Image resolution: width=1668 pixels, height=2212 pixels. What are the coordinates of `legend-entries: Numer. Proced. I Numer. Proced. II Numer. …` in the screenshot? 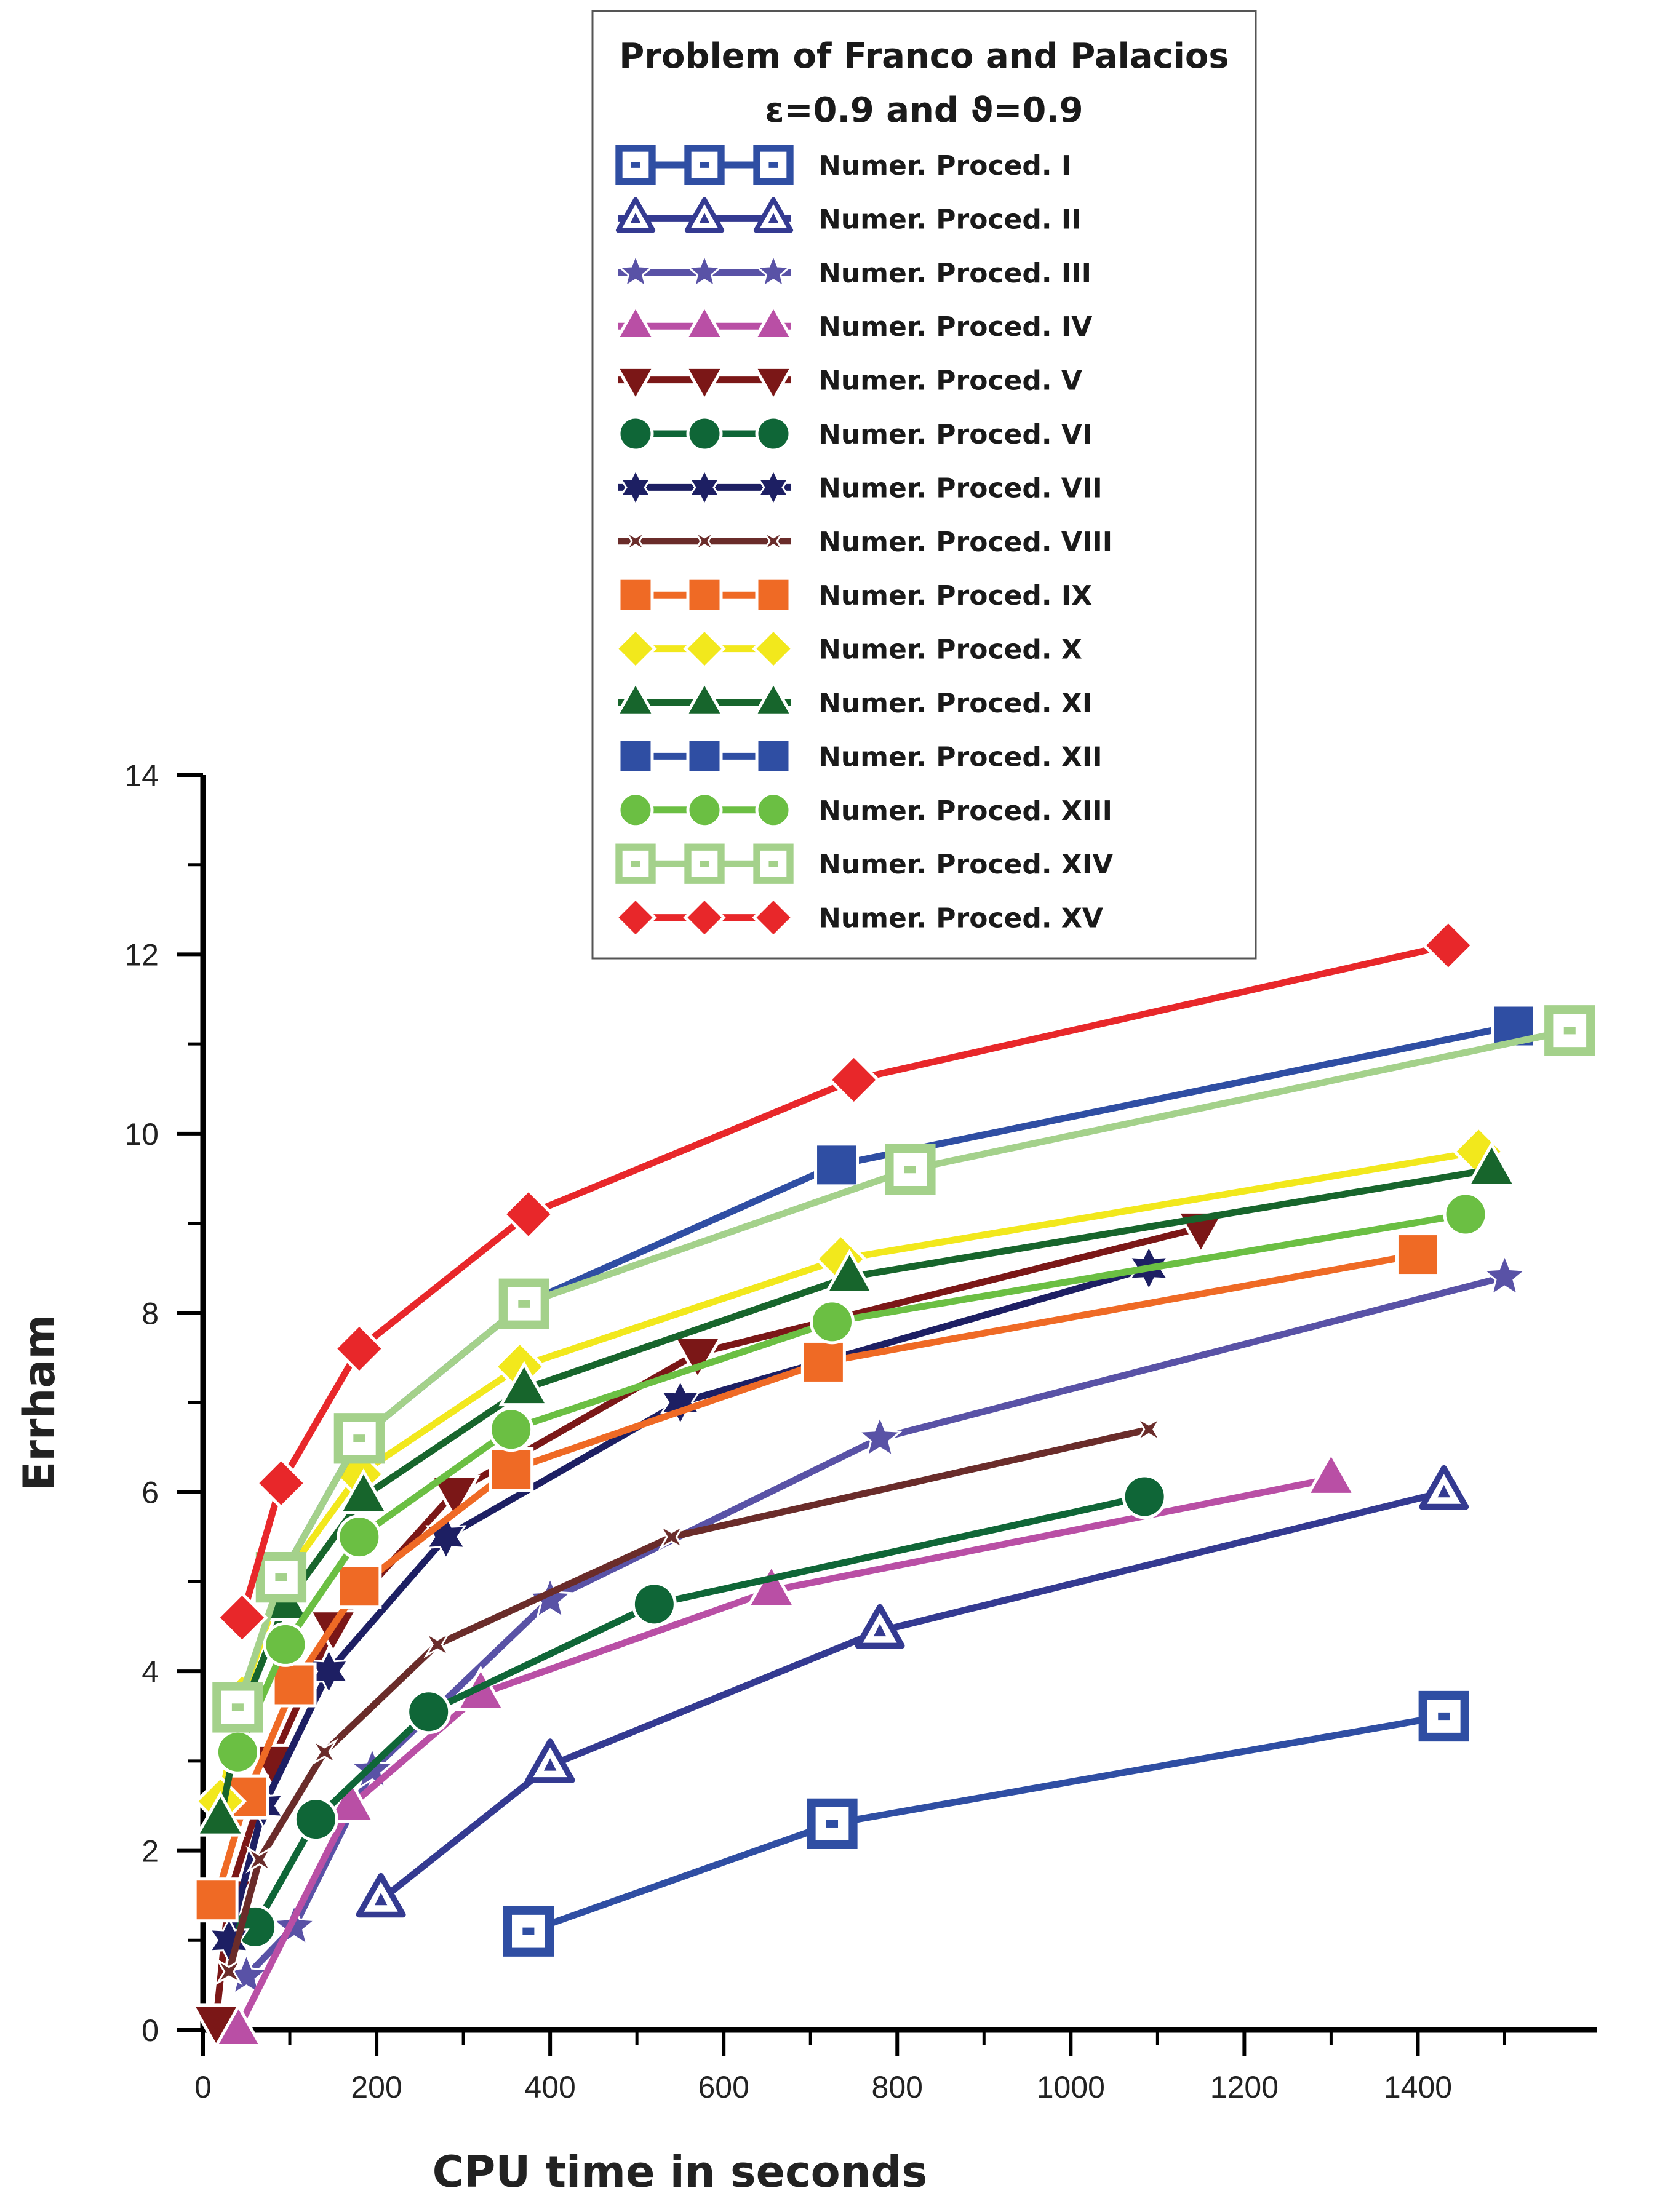 It's located at (863, 542).